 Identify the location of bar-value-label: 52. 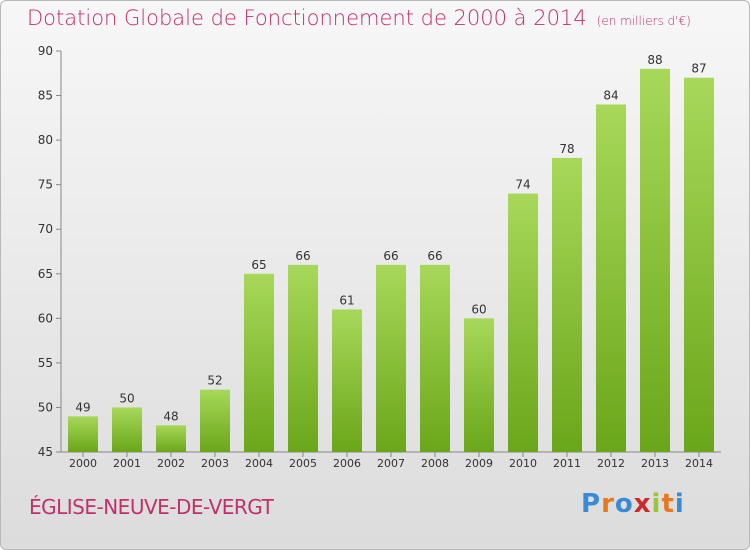
(214, 381).